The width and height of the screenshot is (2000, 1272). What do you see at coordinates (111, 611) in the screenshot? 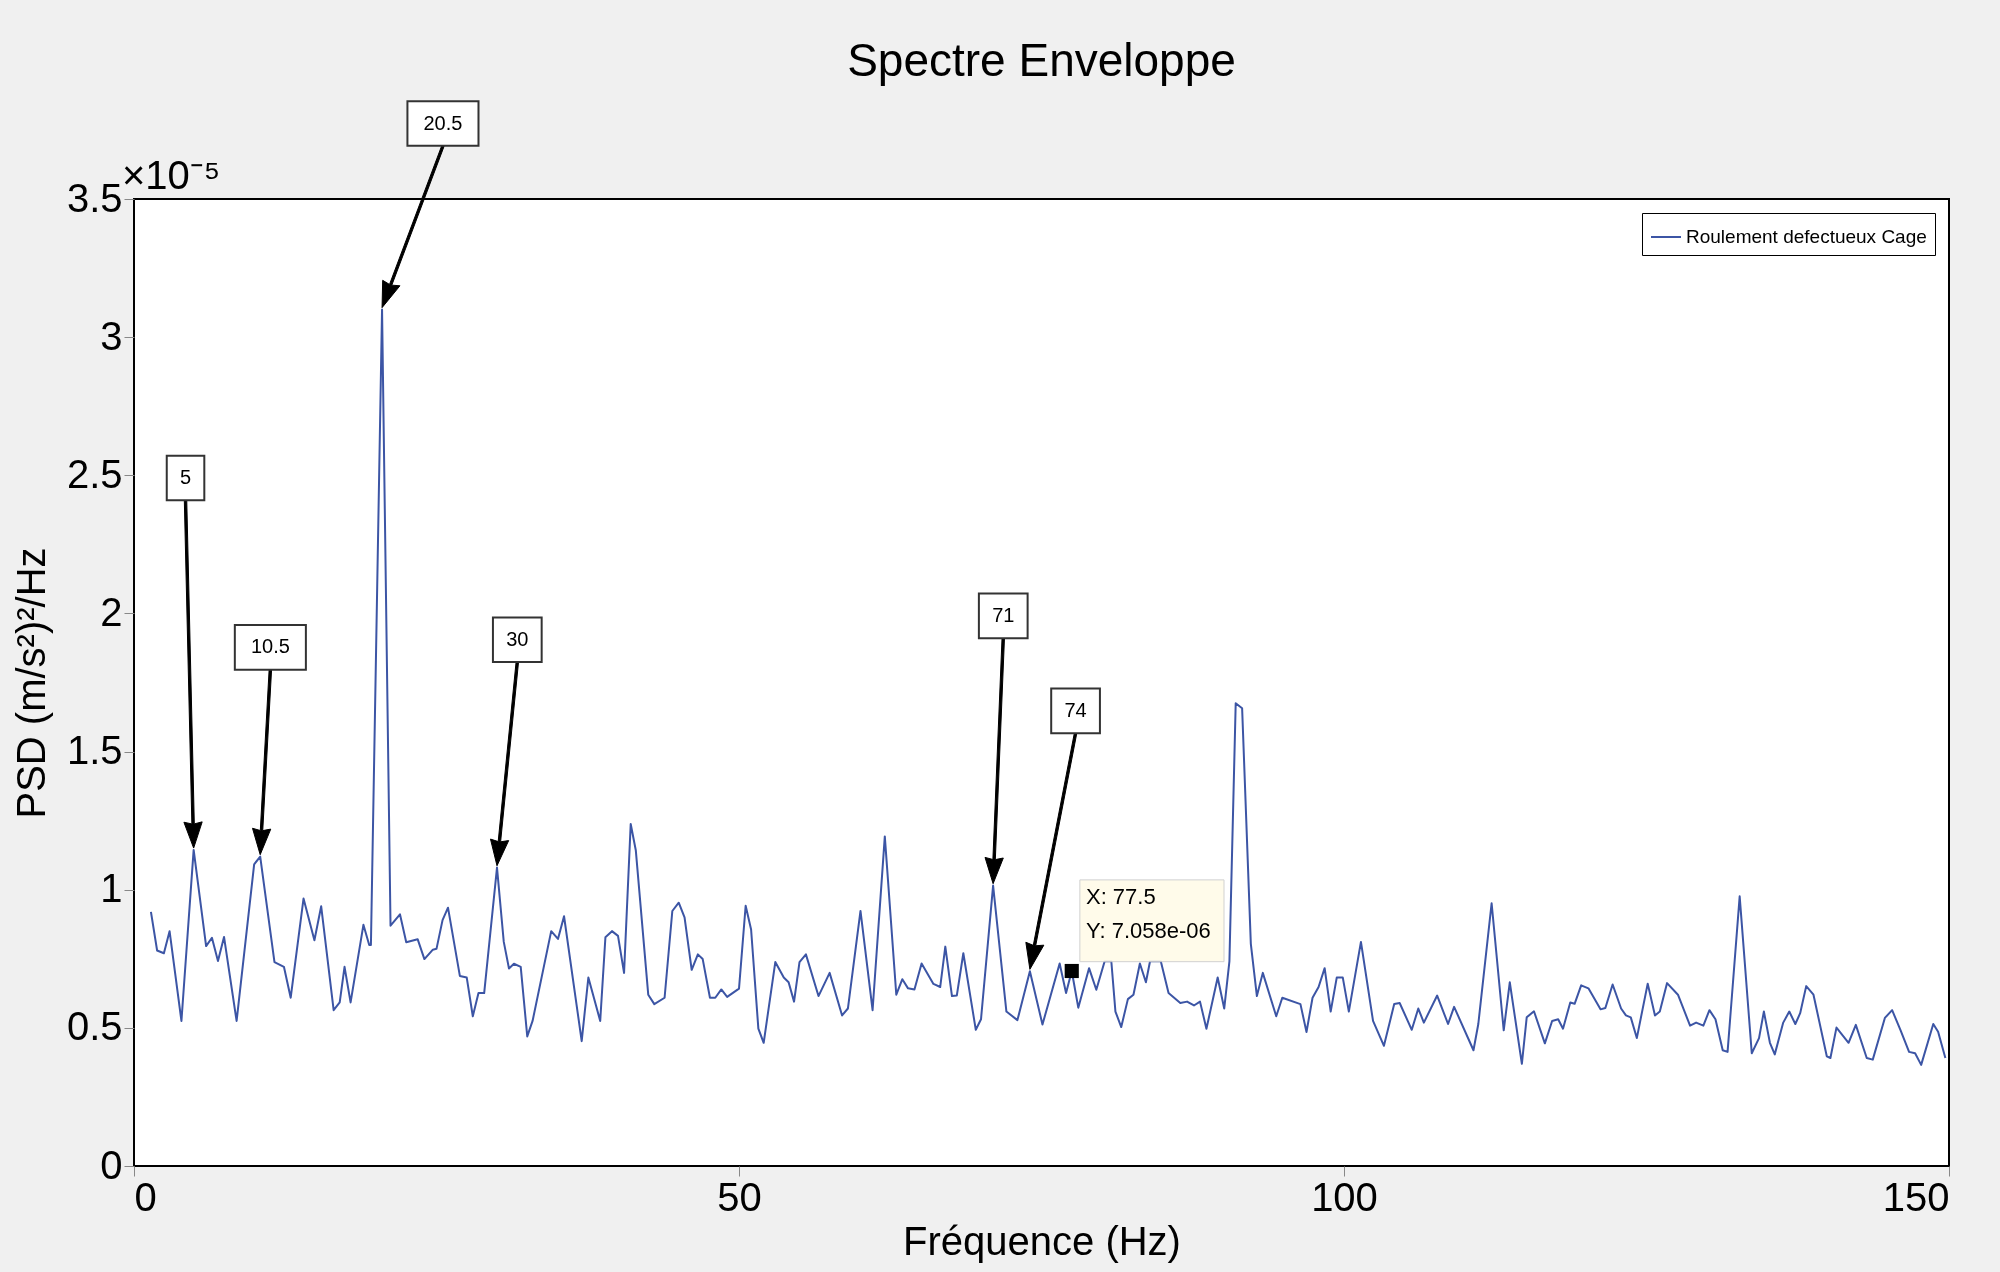
I see `y-tick-label: 2` at bounding box center [111, 611].